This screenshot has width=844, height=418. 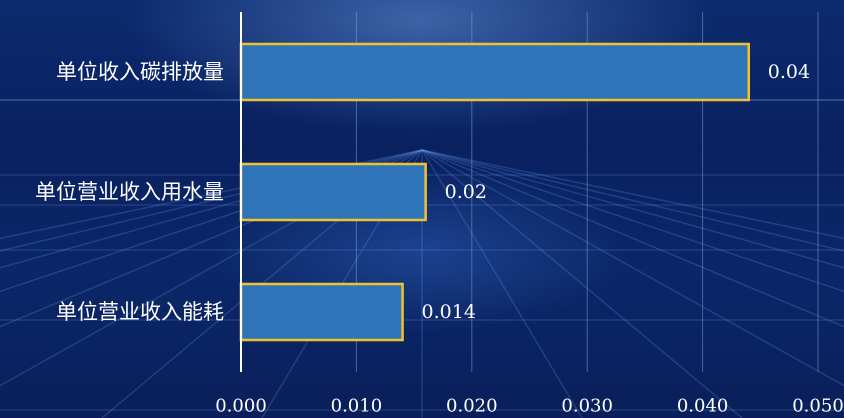 What do you see at coordinates (357, 406) in the screenshot?
I see `x-tick-label: 0.010` at bounding box center [357, 406].